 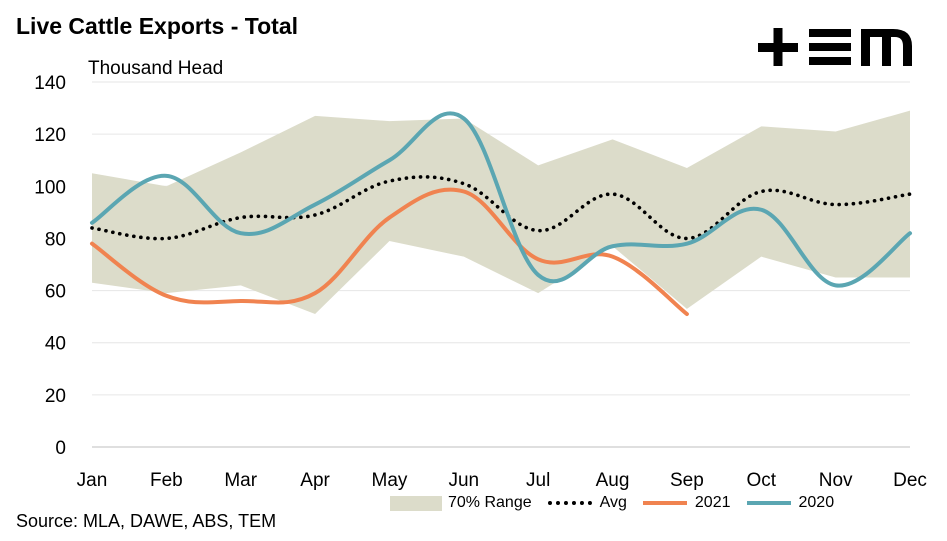 What do you see at coordinates (768, 503) in the screenshot?
I see `legend-swatch-2020` at bounding box center [768, 503].